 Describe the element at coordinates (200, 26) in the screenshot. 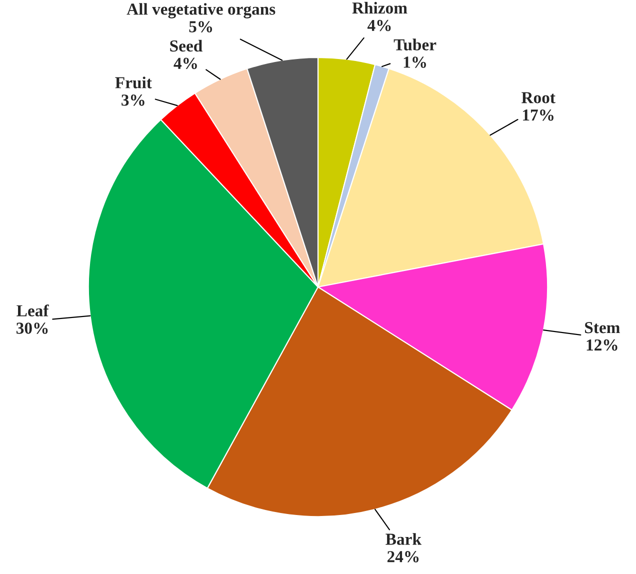

I see `data-label: 5%` at that location.